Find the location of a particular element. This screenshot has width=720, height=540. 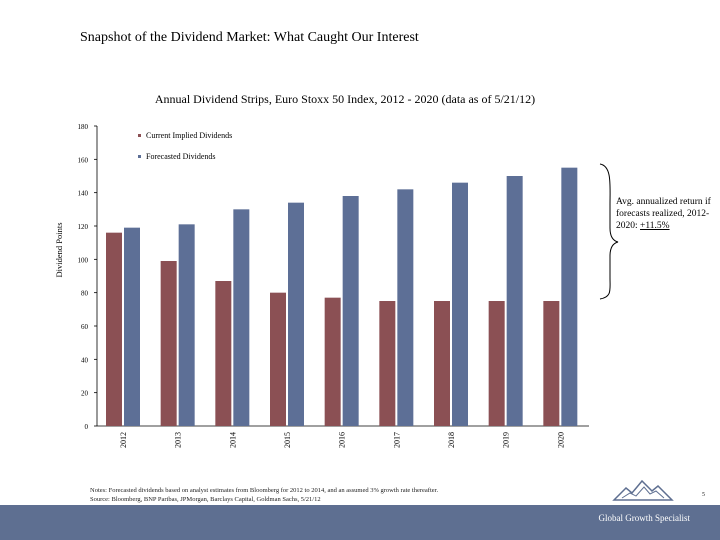

x-tick-label: 2019 is located at coordinates (506, 440).